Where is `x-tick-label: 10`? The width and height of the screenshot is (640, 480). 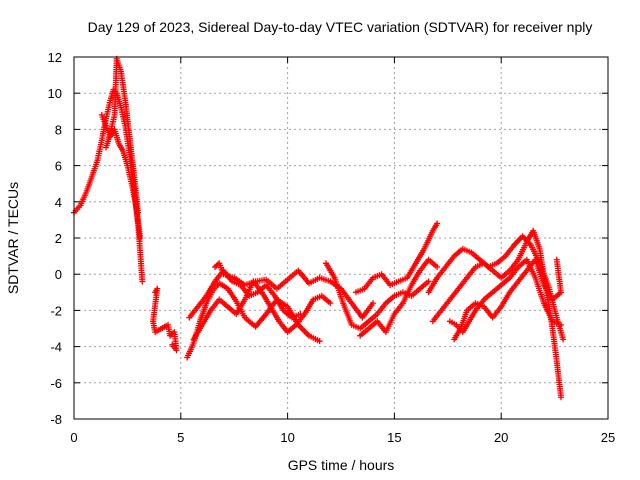 x-tick-label: 10 is located at coordinates (287, 437).